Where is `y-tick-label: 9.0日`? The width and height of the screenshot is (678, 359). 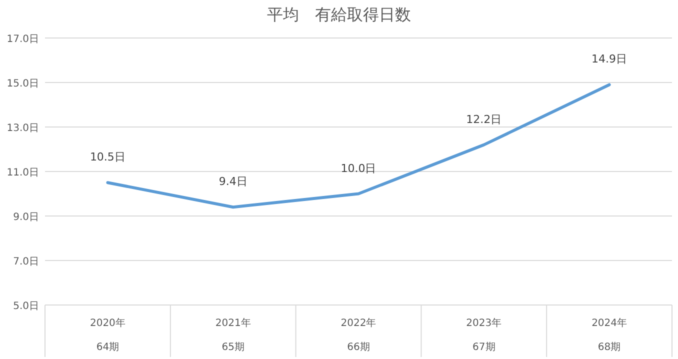
y-tick-label: 9.0日 is located at coordinates (26, 217).